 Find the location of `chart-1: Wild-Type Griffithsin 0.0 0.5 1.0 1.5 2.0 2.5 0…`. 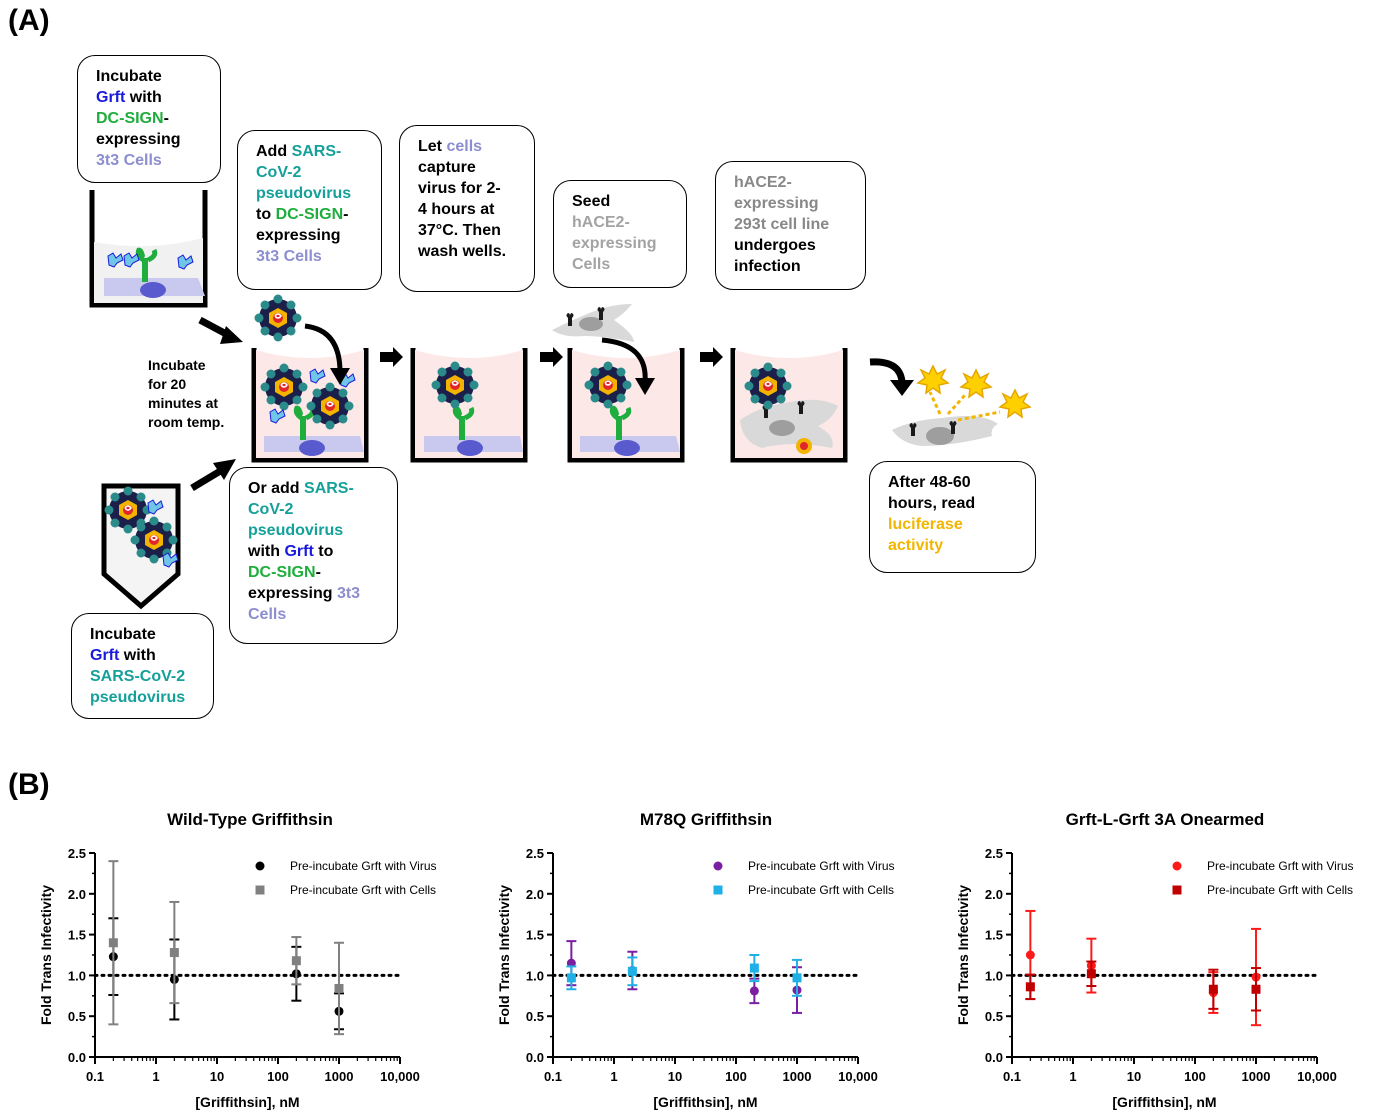

chart-1: Wild-Type Griffithsin 0.0 0.5 1.0 1.5 2.0 2.5 0… is located at coordinates (237, 960).